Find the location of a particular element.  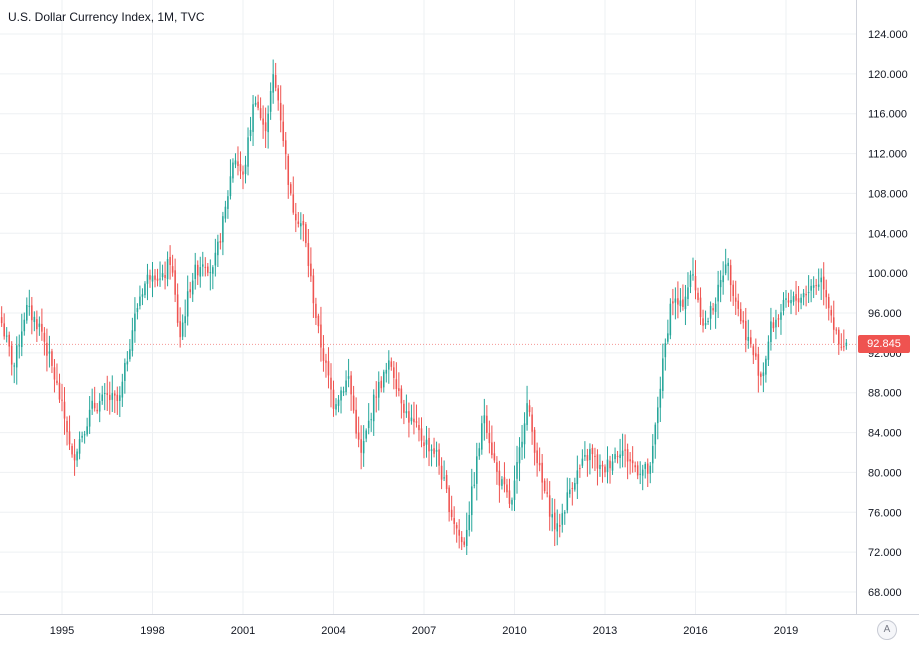

price-tick-label: 108.000 is located at coordinates (888, 194).